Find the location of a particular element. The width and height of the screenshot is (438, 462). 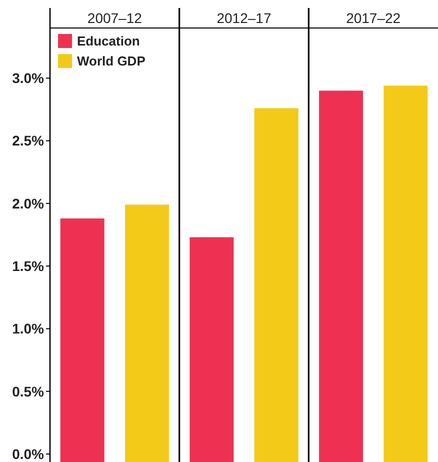

y-tick-label: 0.5% is located at coordinates (28, 391).